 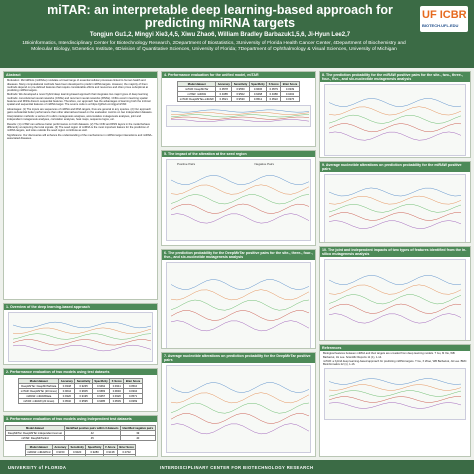 I want to click on cell: 0.9522, so click(x=274, y=99).